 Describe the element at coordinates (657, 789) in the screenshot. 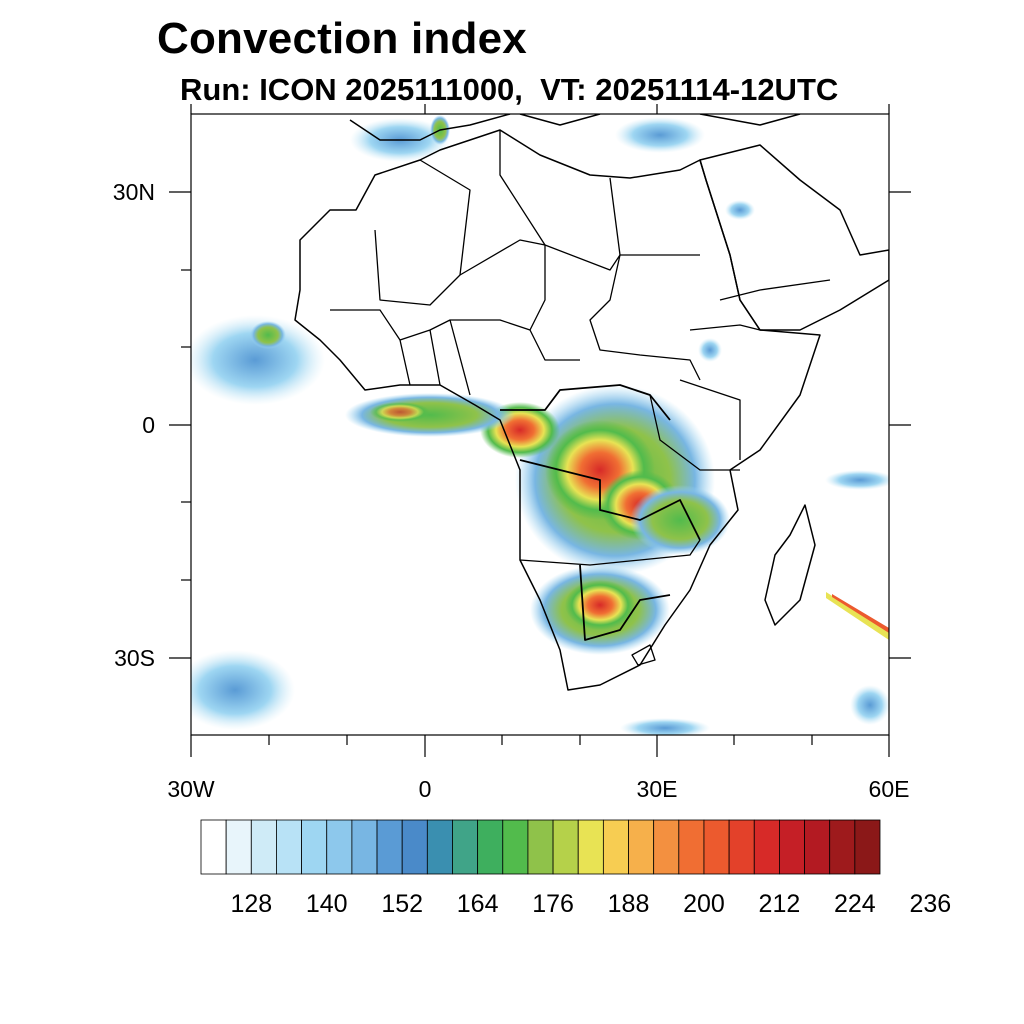

I see `lon-label-30e: 30E` at that location.